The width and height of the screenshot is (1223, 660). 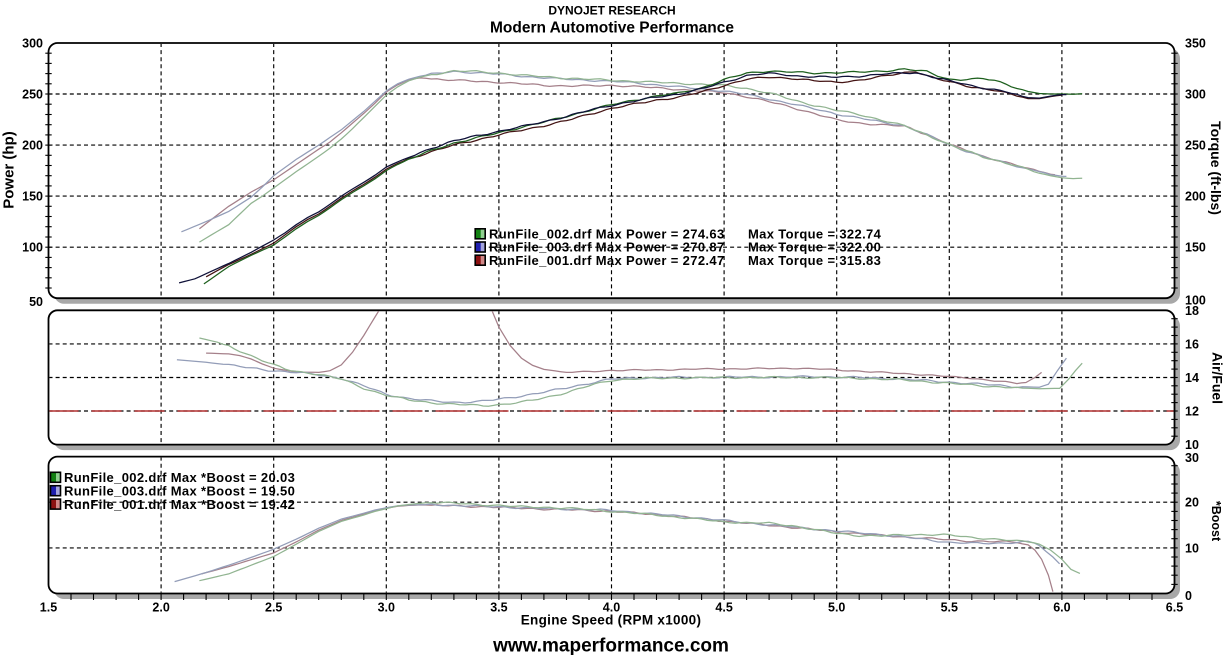 I want to click on svg-text: Max Torque = 315.83, so click(x=814, y=260).